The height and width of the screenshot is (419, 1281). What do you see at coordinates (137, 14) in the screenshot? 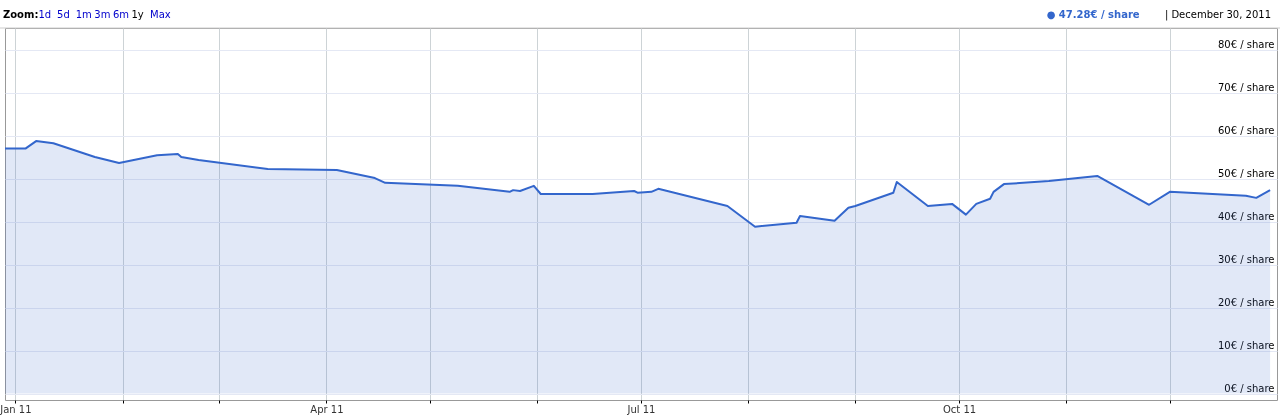
I see `text: 1y` at bounding box center [137, 14].